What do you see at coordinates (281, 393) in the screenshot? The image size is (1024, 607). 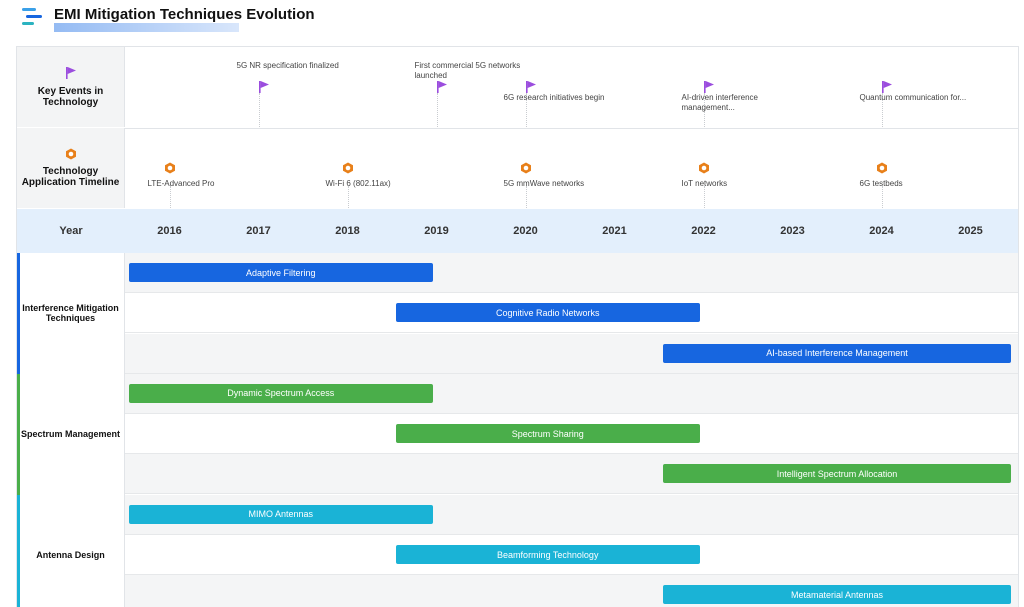 I see `technique-bar-dynamic-spectrum-access: Dynamic Spectrum Access` at bounding box center [281, 393].